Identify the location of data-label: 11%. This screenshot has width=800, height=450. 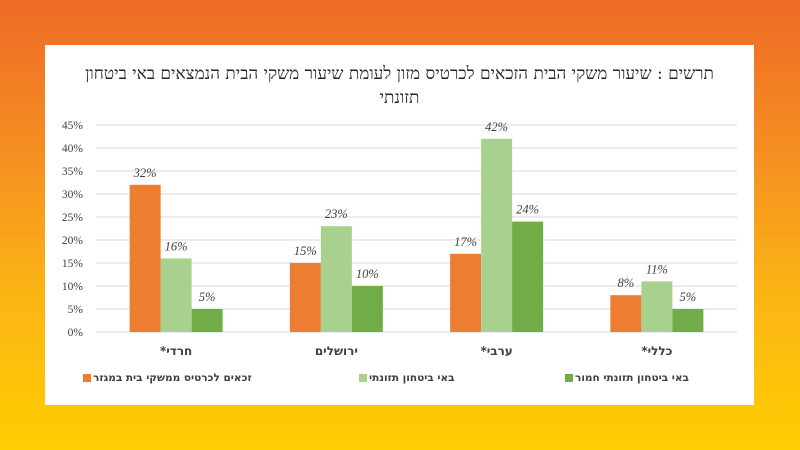
(657, 269).